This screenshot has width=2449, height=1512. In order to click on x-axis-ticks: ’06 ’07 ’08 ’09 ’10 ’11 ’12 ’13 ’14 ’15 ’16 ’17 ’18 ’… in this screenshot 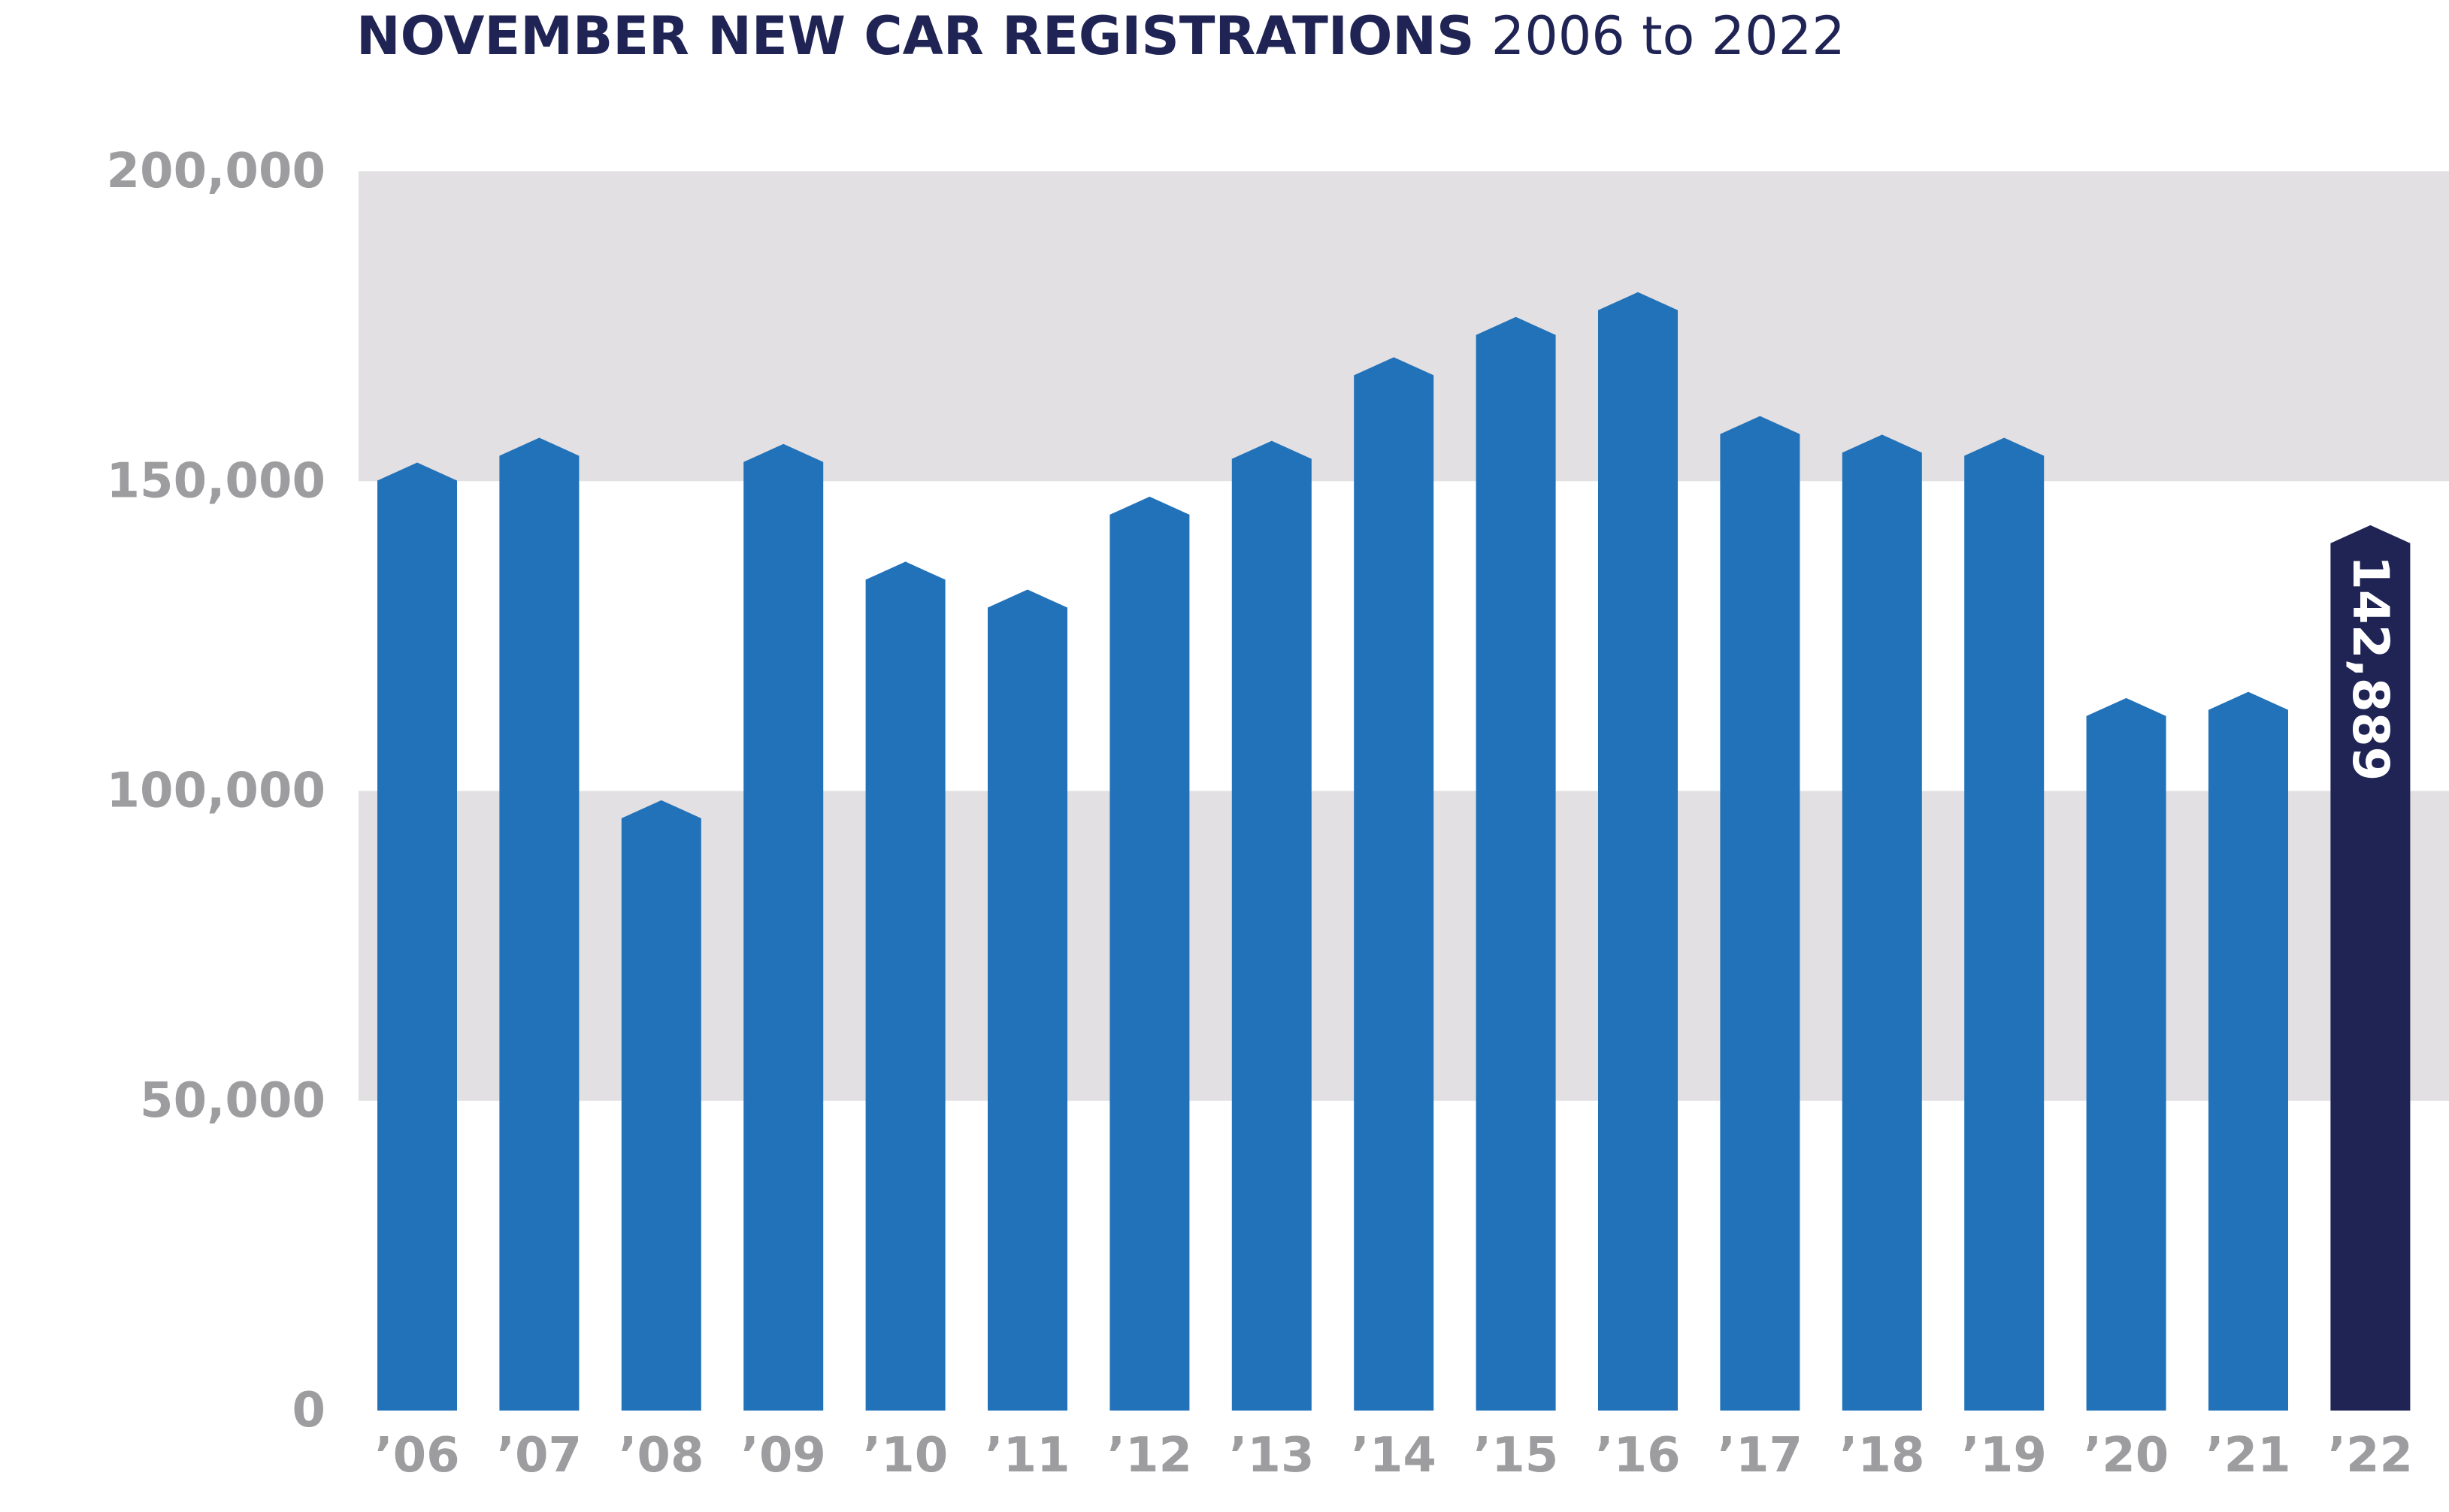, I will do `click(1393, 1455)`.